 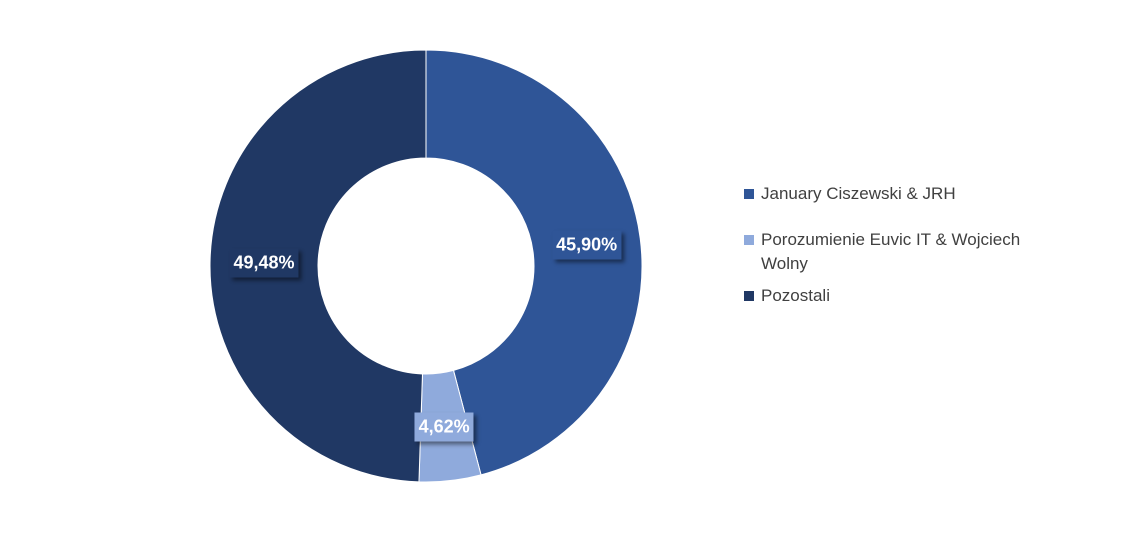 I want to click on data-label: 49,48%, so click(x=264, y=263).